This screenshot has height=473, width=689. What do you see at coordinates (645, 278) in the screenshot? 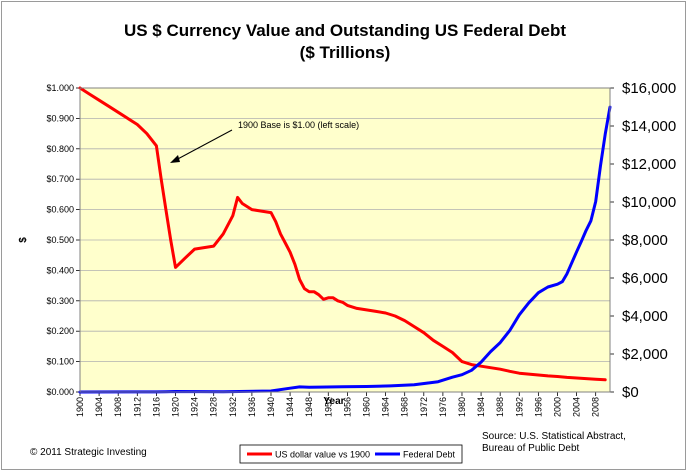
I see `right-tick-label: $6,000` at bounding box center [645, 278].